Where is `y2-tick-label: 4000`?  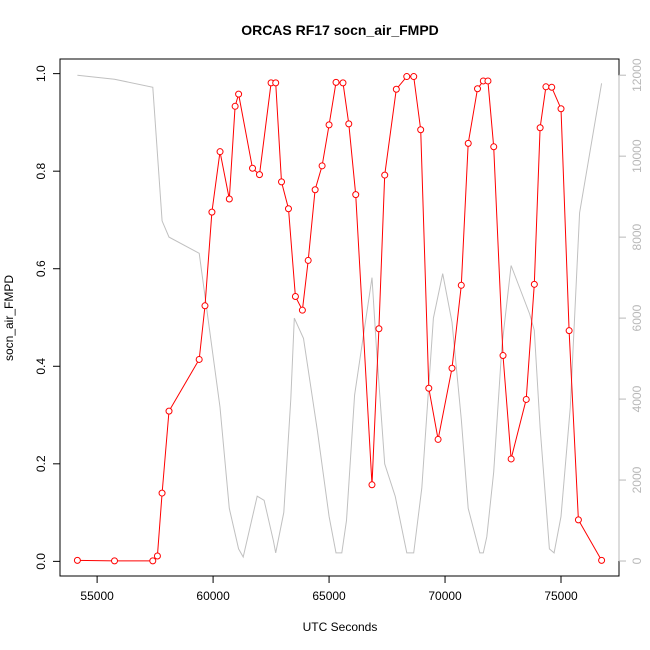 y2-tick-label: 4000 is located at coordinates (637, 398).